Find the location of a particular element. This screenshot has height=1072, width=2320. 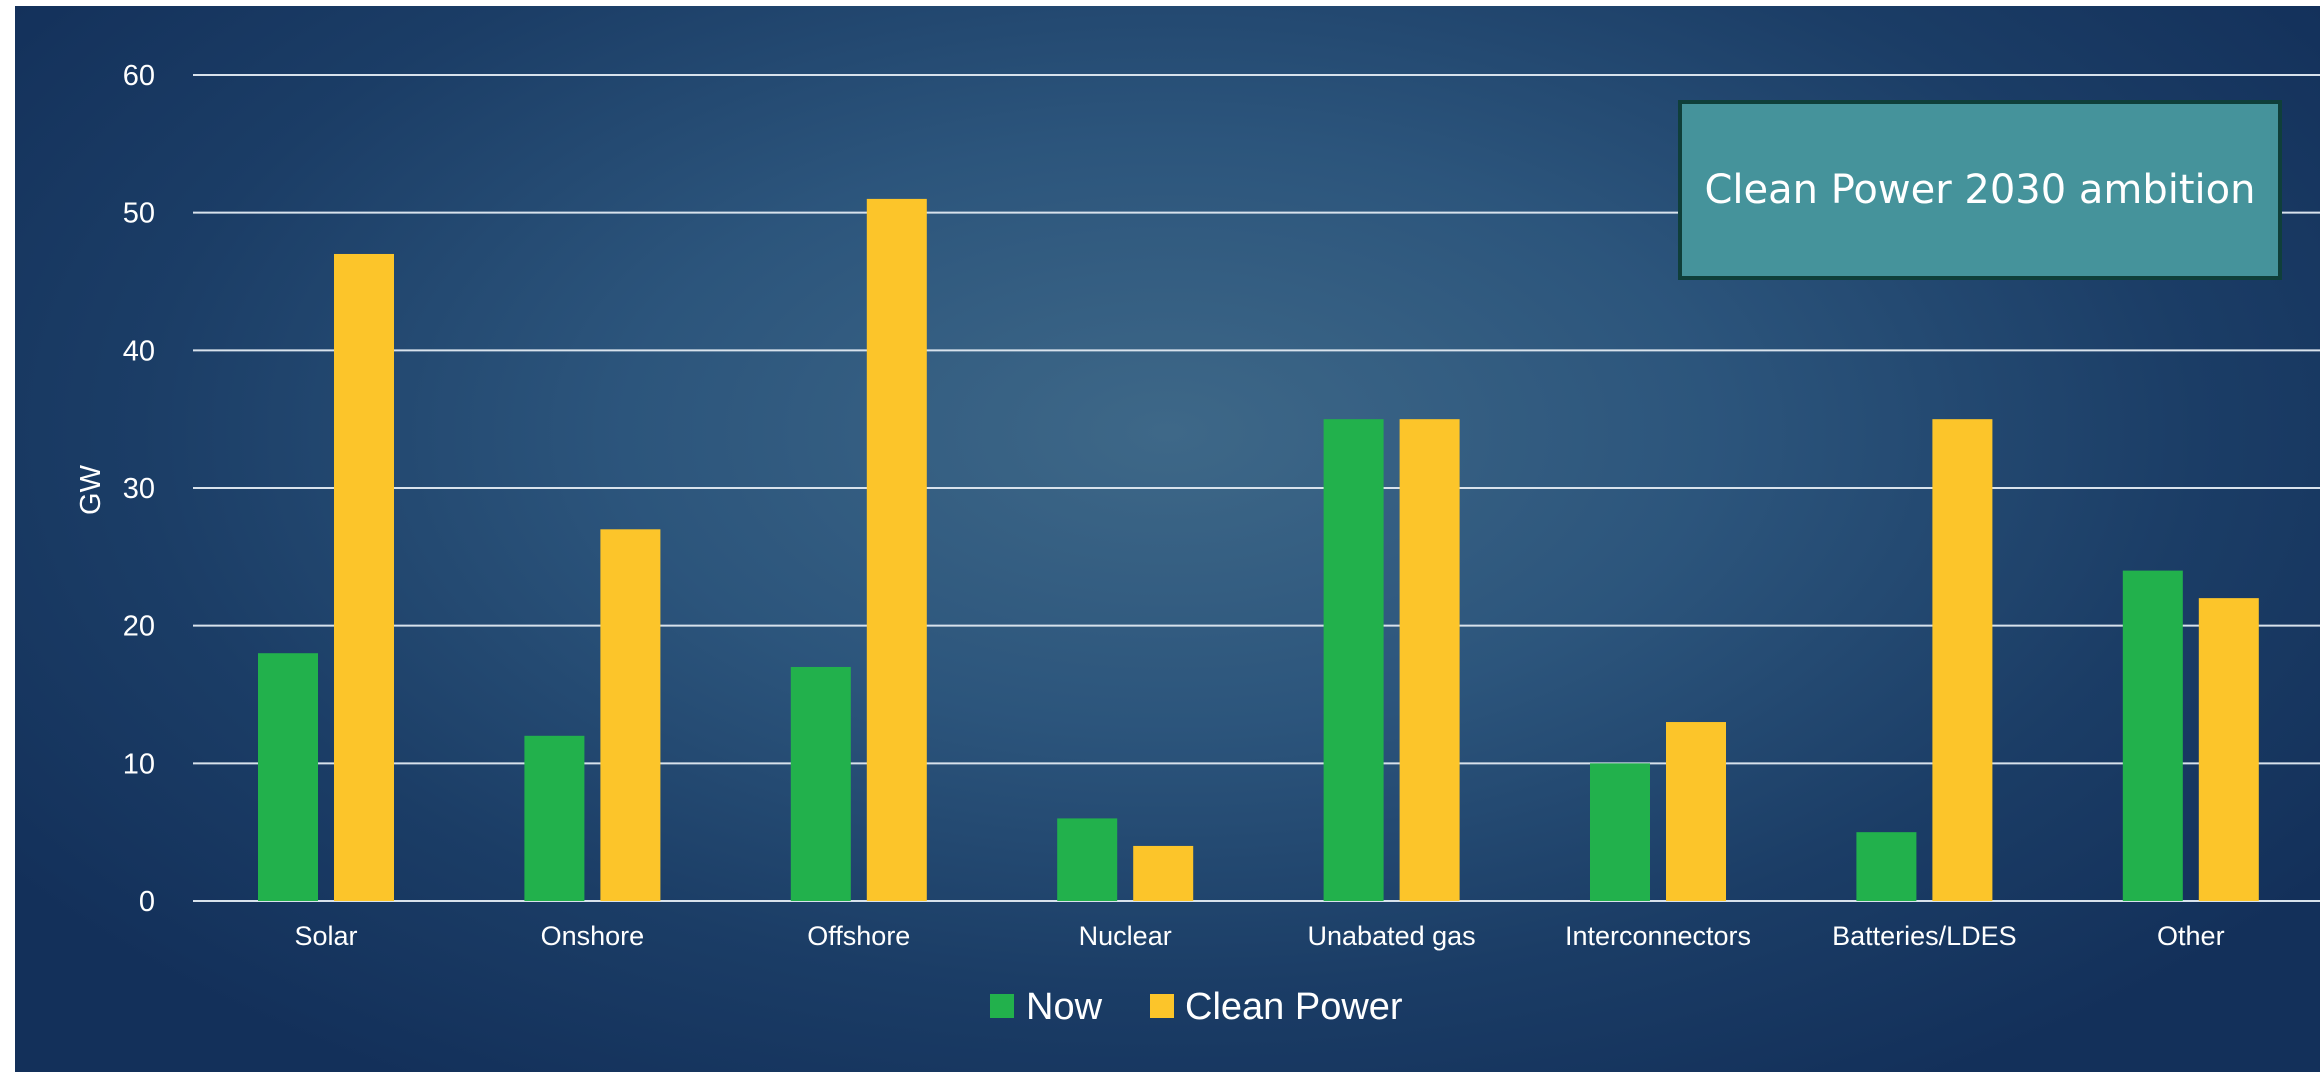

bar-clean-power-batteries-ldes is located at coordinates (1962, 660).